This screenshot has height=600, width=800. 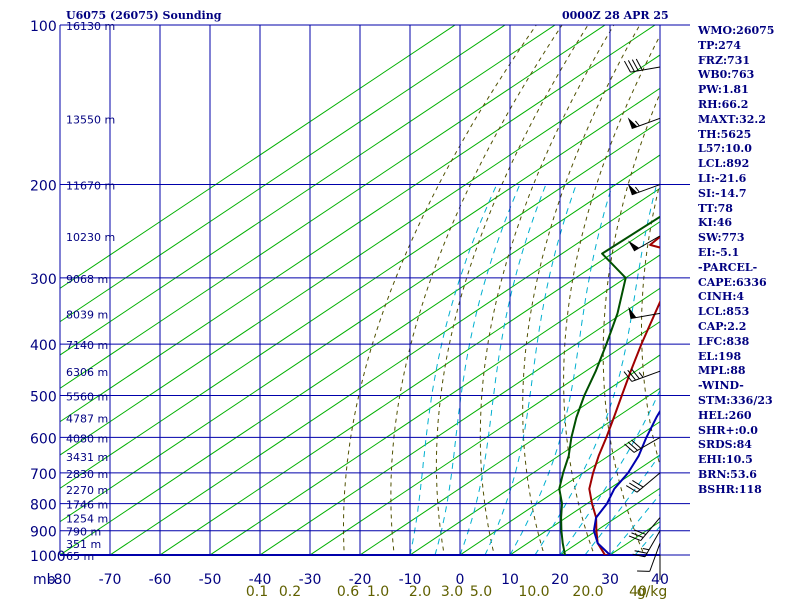 I want to click on temperature-tick-label: -30, so click(x=310, y=580).